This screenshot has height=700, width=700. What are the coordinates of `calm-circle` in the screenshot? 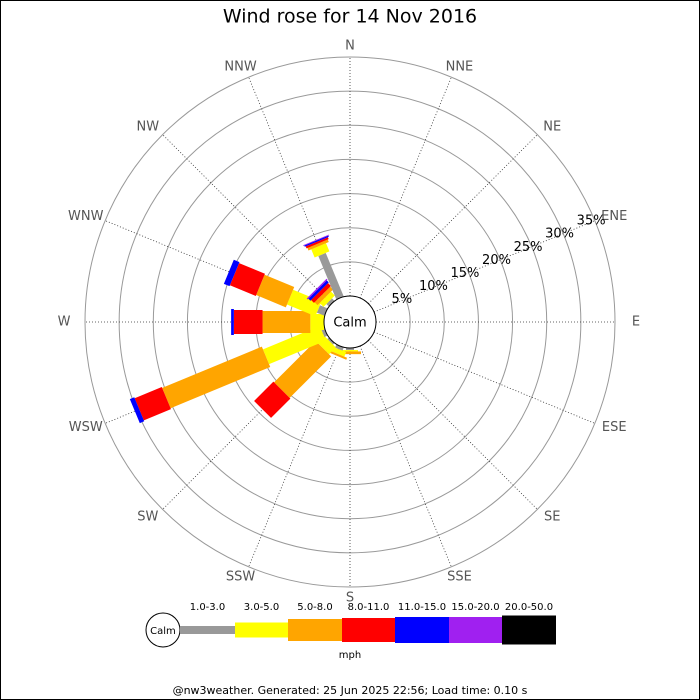 It's located at (350, 322).